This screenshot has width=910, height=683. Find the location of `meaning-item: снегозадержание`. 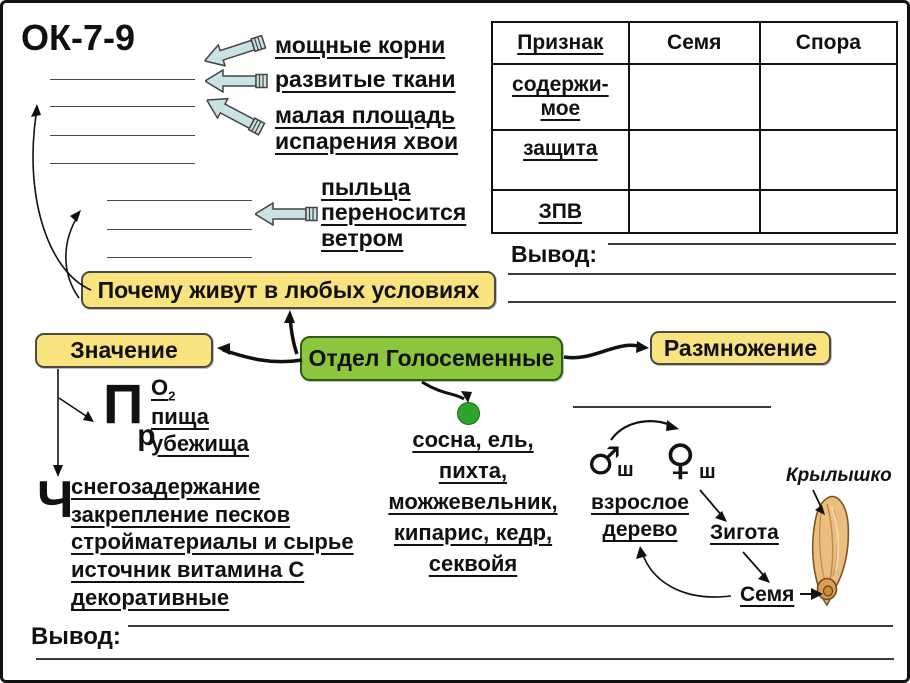

meaning-item: снегозадержание is located at coordinates (166, 486).